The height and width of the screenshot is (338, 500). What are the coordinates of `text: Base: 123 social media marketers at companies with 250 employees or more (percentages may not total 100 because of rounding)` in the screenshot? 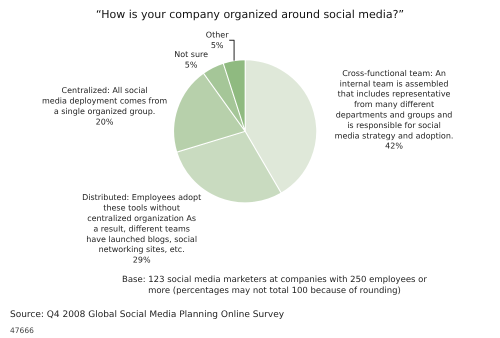 It's located at (275, 285).